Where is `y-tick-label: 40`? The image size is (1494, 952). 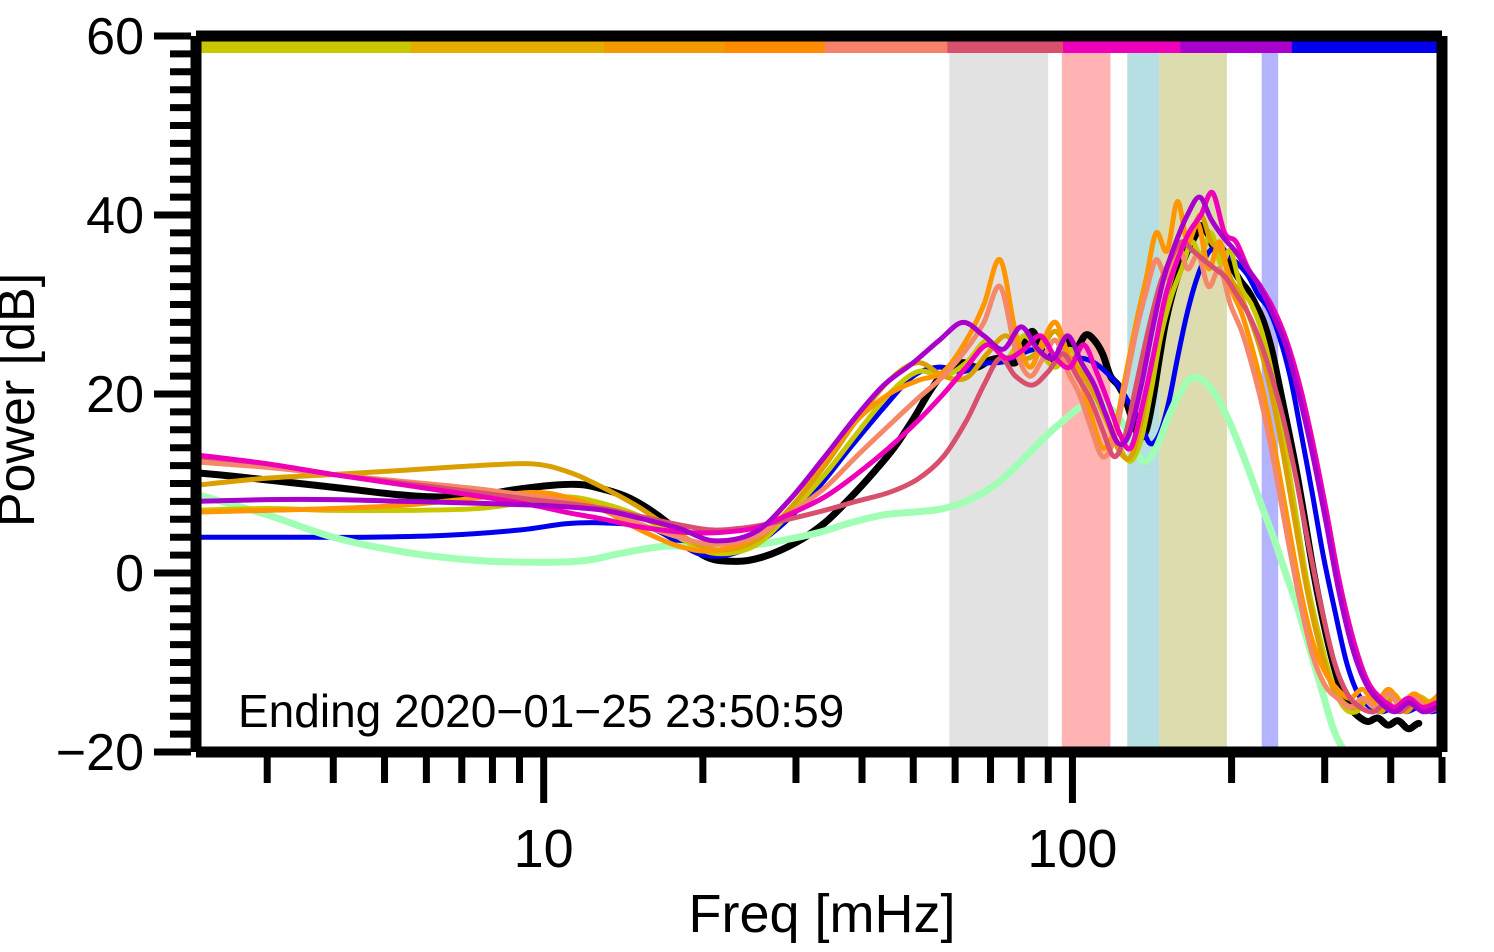 y-tick-label: 40 is located at coordinates (115, 216).